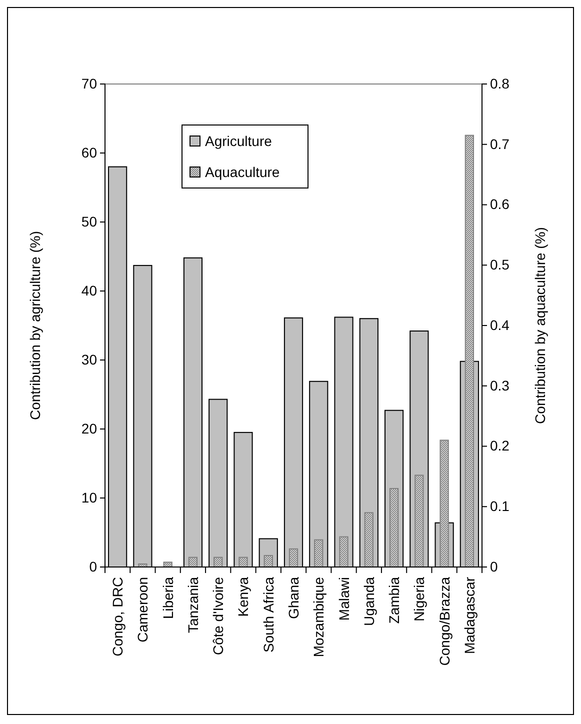 This screenshot has width=581, height=724. What do you see at coordinates (500, 83) in the screenshot?
I see `y2-tick-label: 0.8` at bounding box center [500, 83].